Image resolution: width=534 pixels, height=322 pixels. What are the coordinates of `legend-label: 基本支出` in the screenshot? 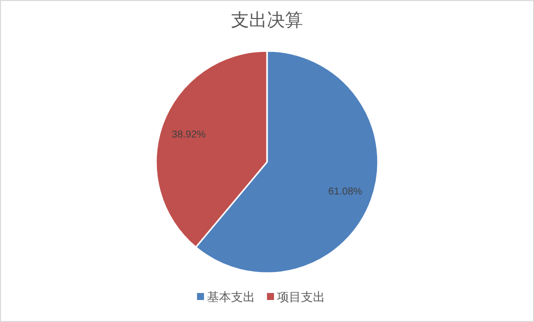 It's located at (231, 297).